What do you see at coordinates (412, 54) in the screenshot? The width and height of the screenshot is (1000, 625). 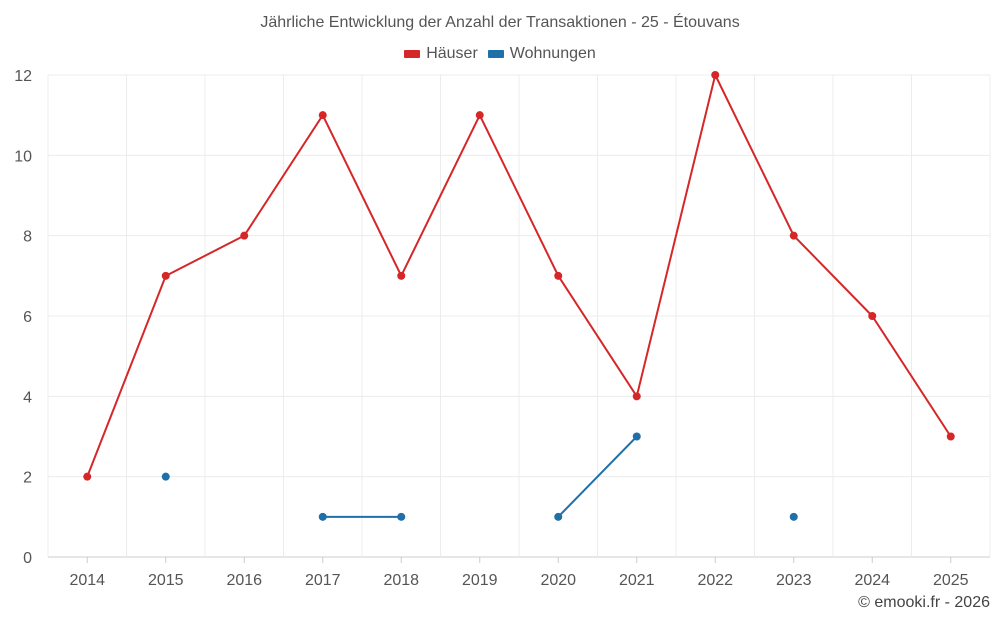 I see `legend-swatch-haeuser` at bounding box center [412, 54].